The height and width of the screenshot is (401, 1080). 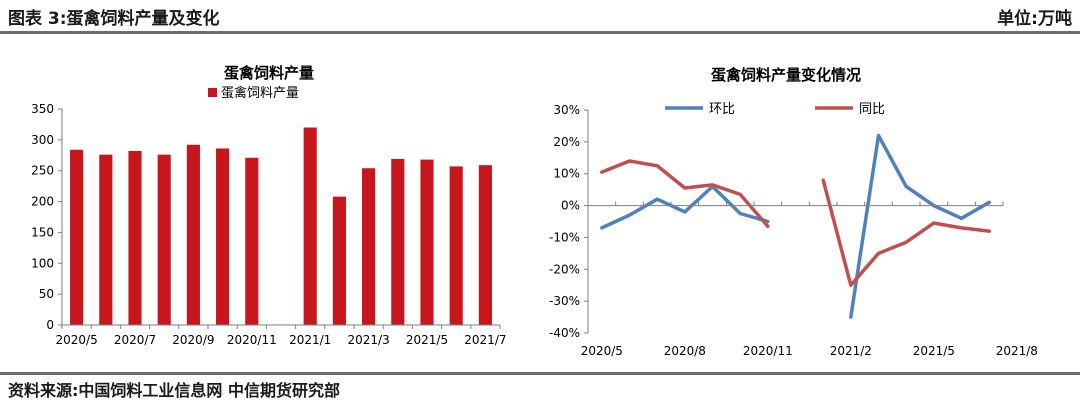 I want to click on bar-y-tick-label: 50, so click(x=46, y=294).